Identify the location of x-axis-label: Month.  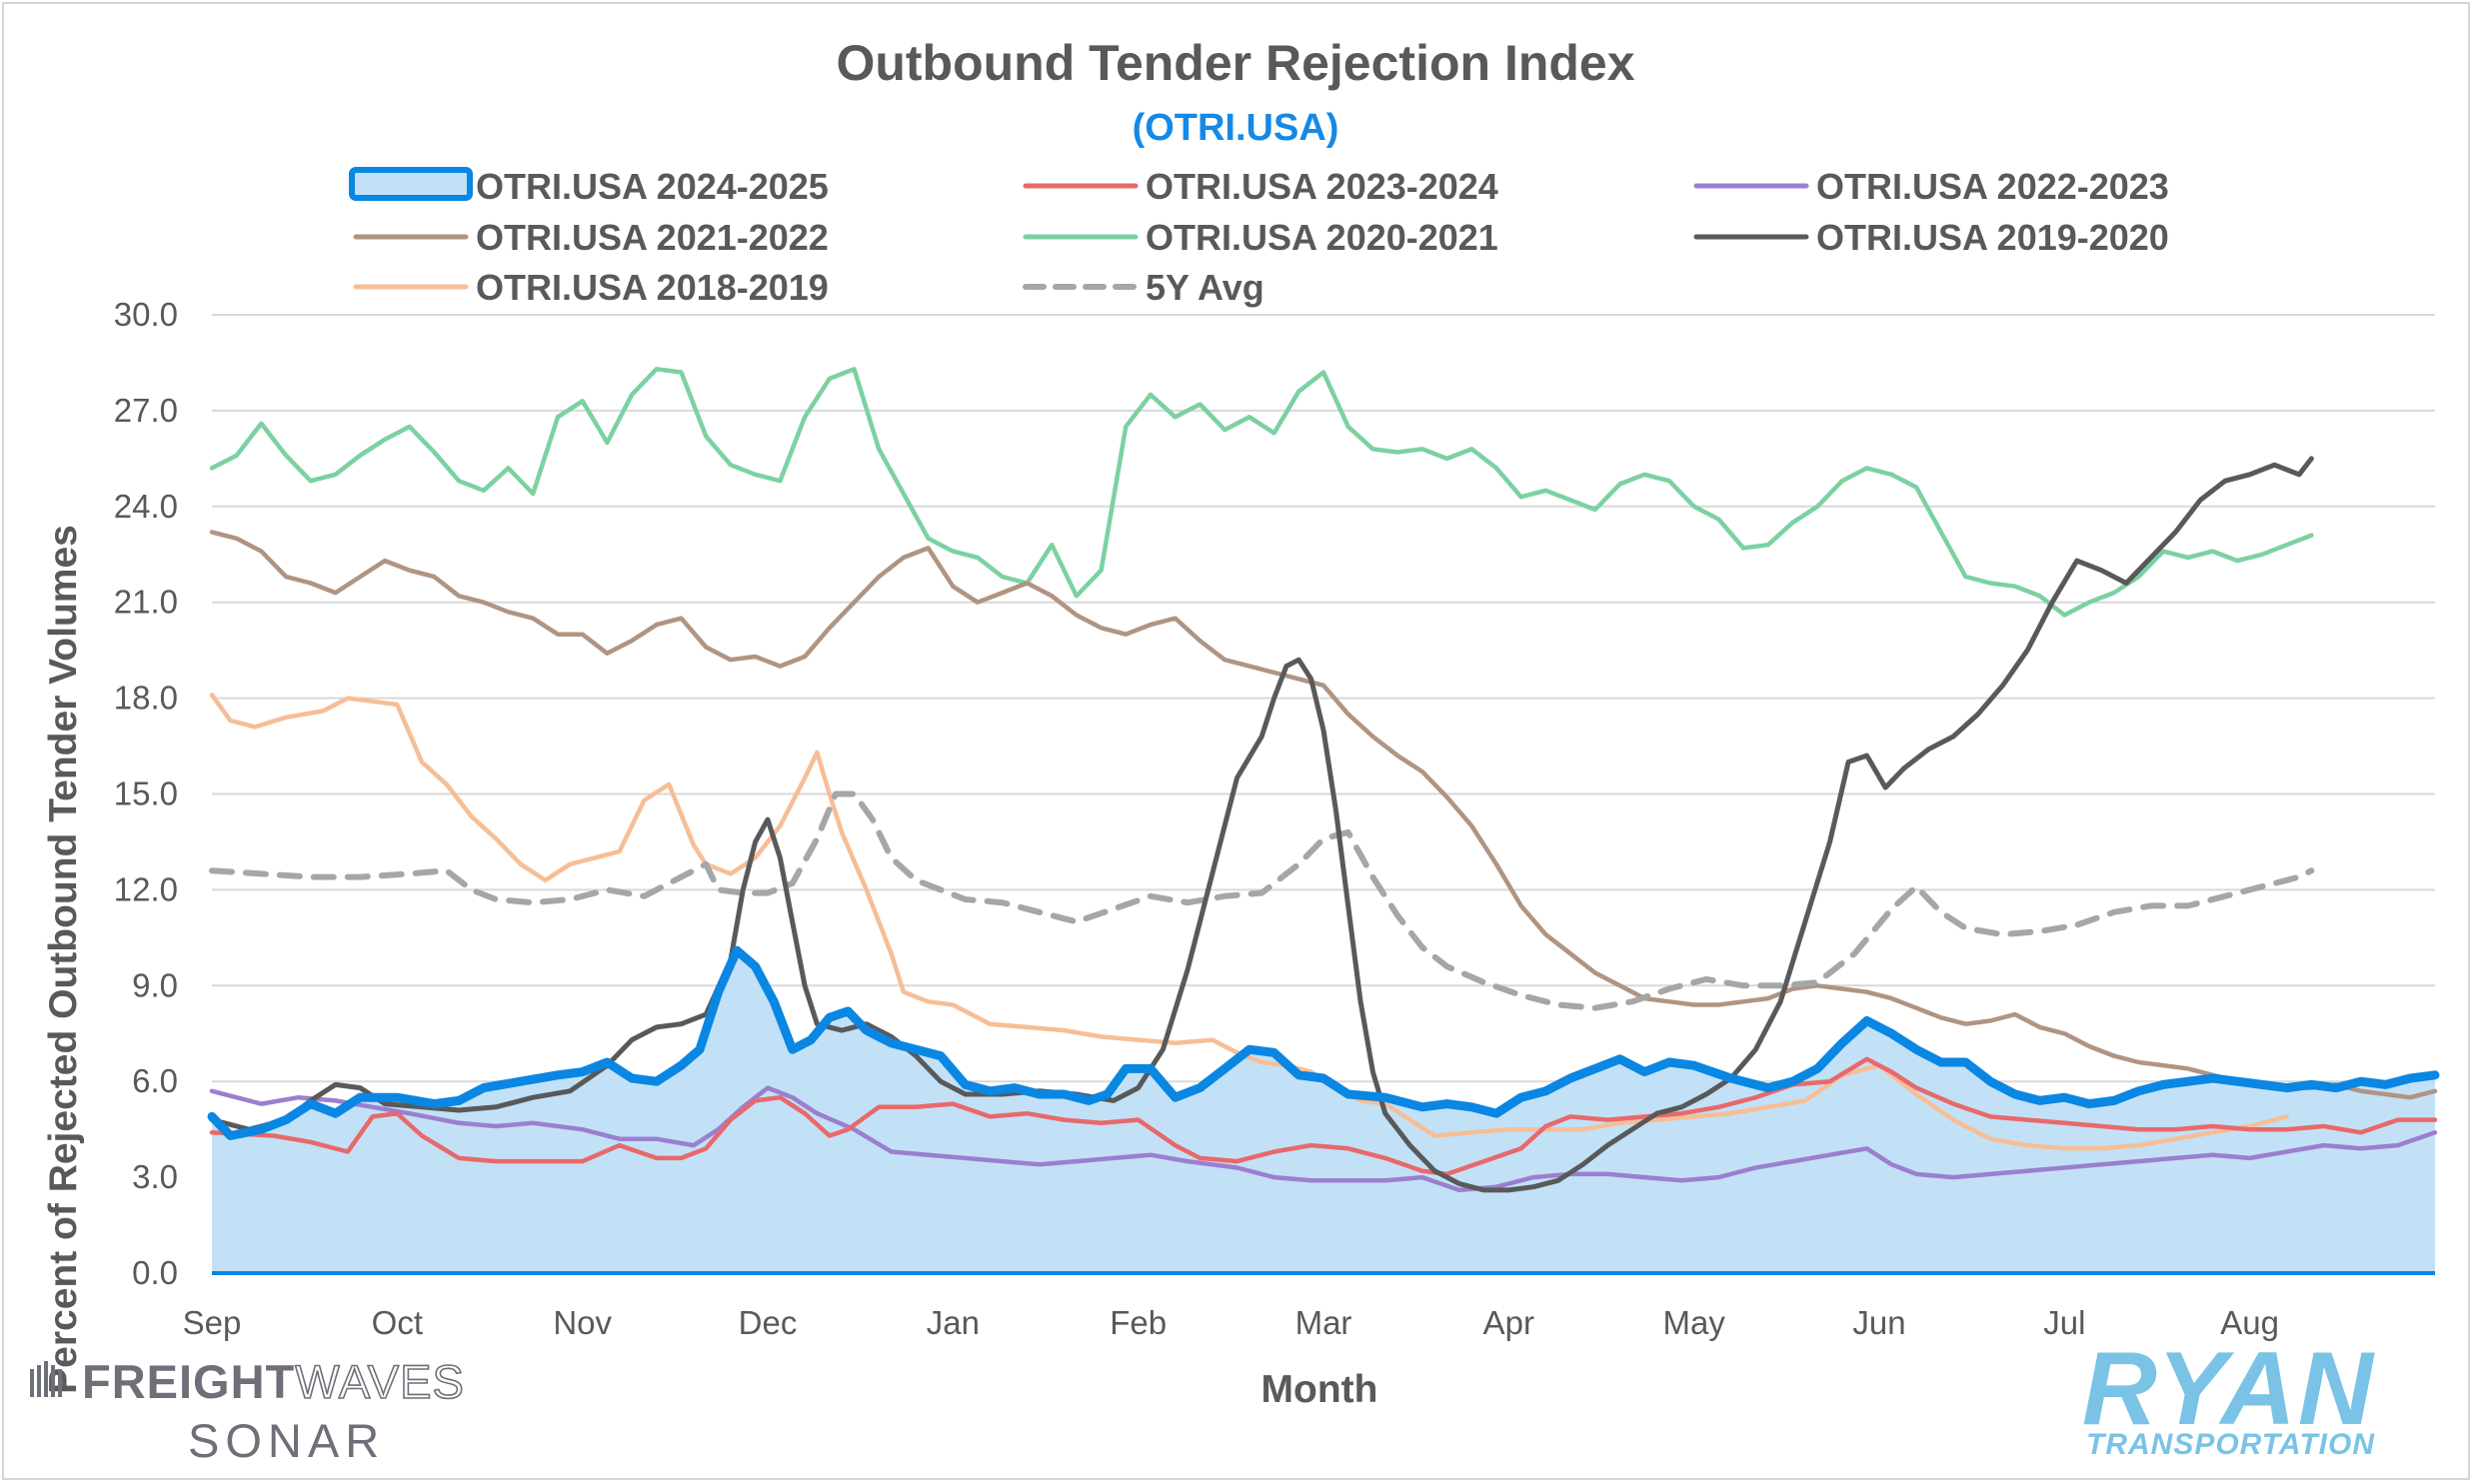
(1319, 1389).